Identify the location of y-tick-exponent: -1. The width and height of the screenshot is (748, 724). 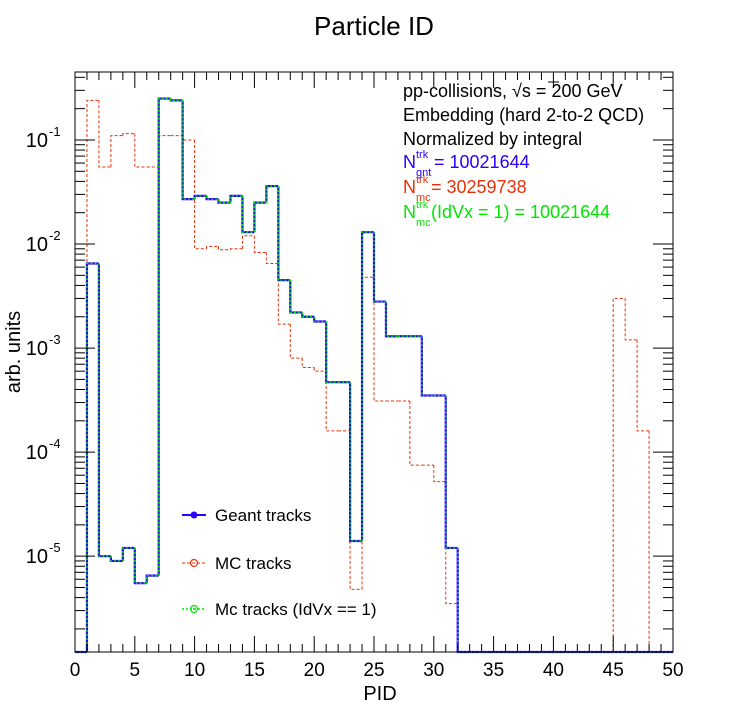
(55, 131).